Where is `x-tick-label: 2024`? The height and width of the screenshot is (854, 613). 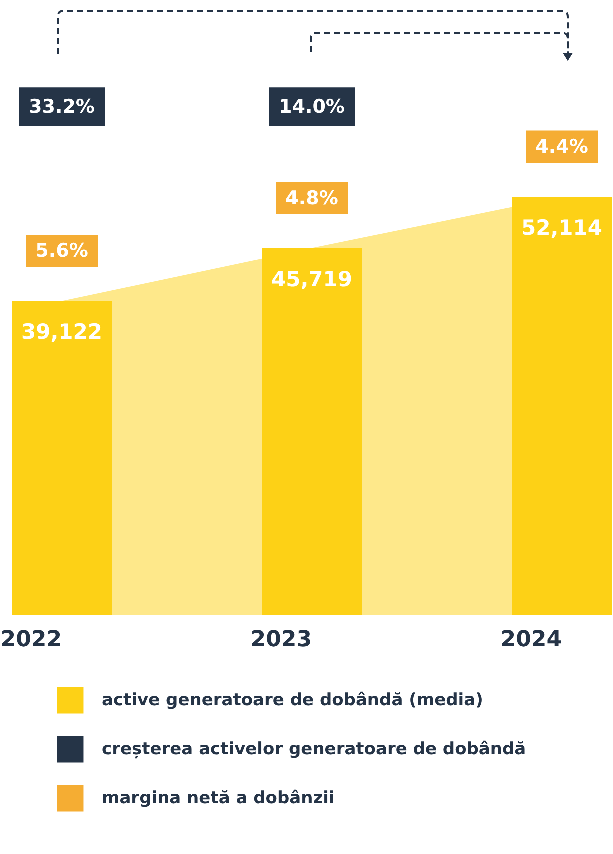
x-tick-label: 2024 is located at coordinates (531, 640).